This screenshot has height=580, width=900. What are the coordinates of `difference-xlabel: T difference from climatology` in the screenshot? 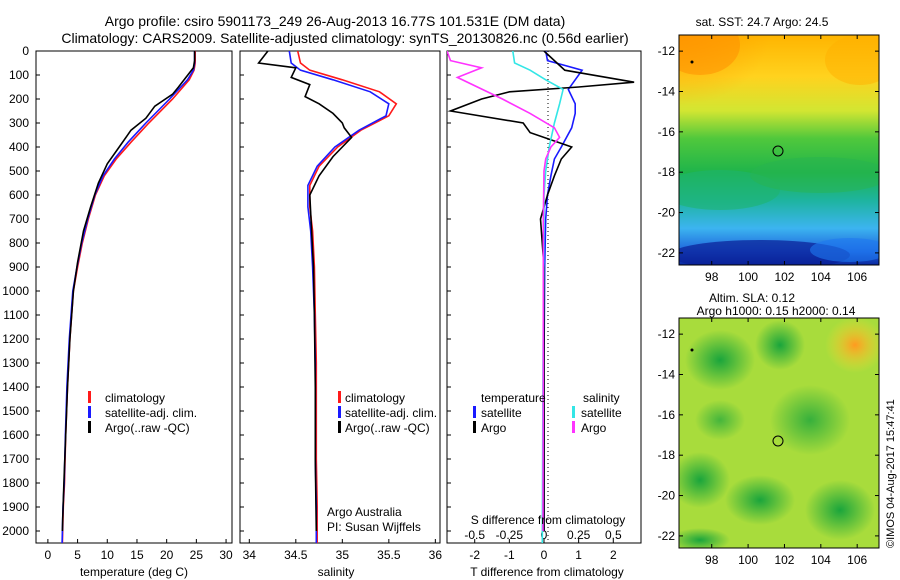 It's located at (547, 572).